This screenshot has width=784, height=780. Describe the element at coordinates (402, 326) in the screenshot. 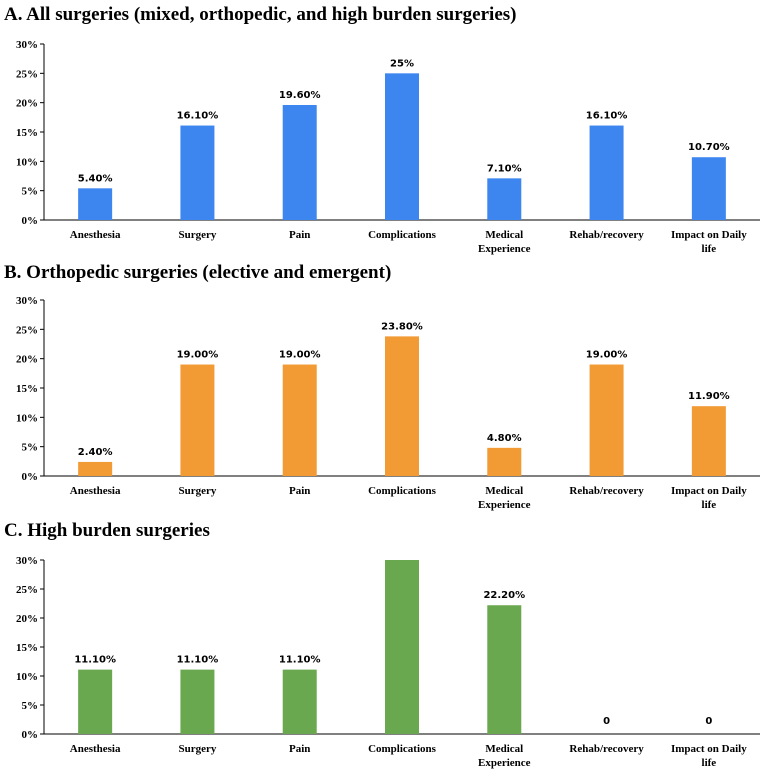

I see `data-label: 23.80%` at that location.